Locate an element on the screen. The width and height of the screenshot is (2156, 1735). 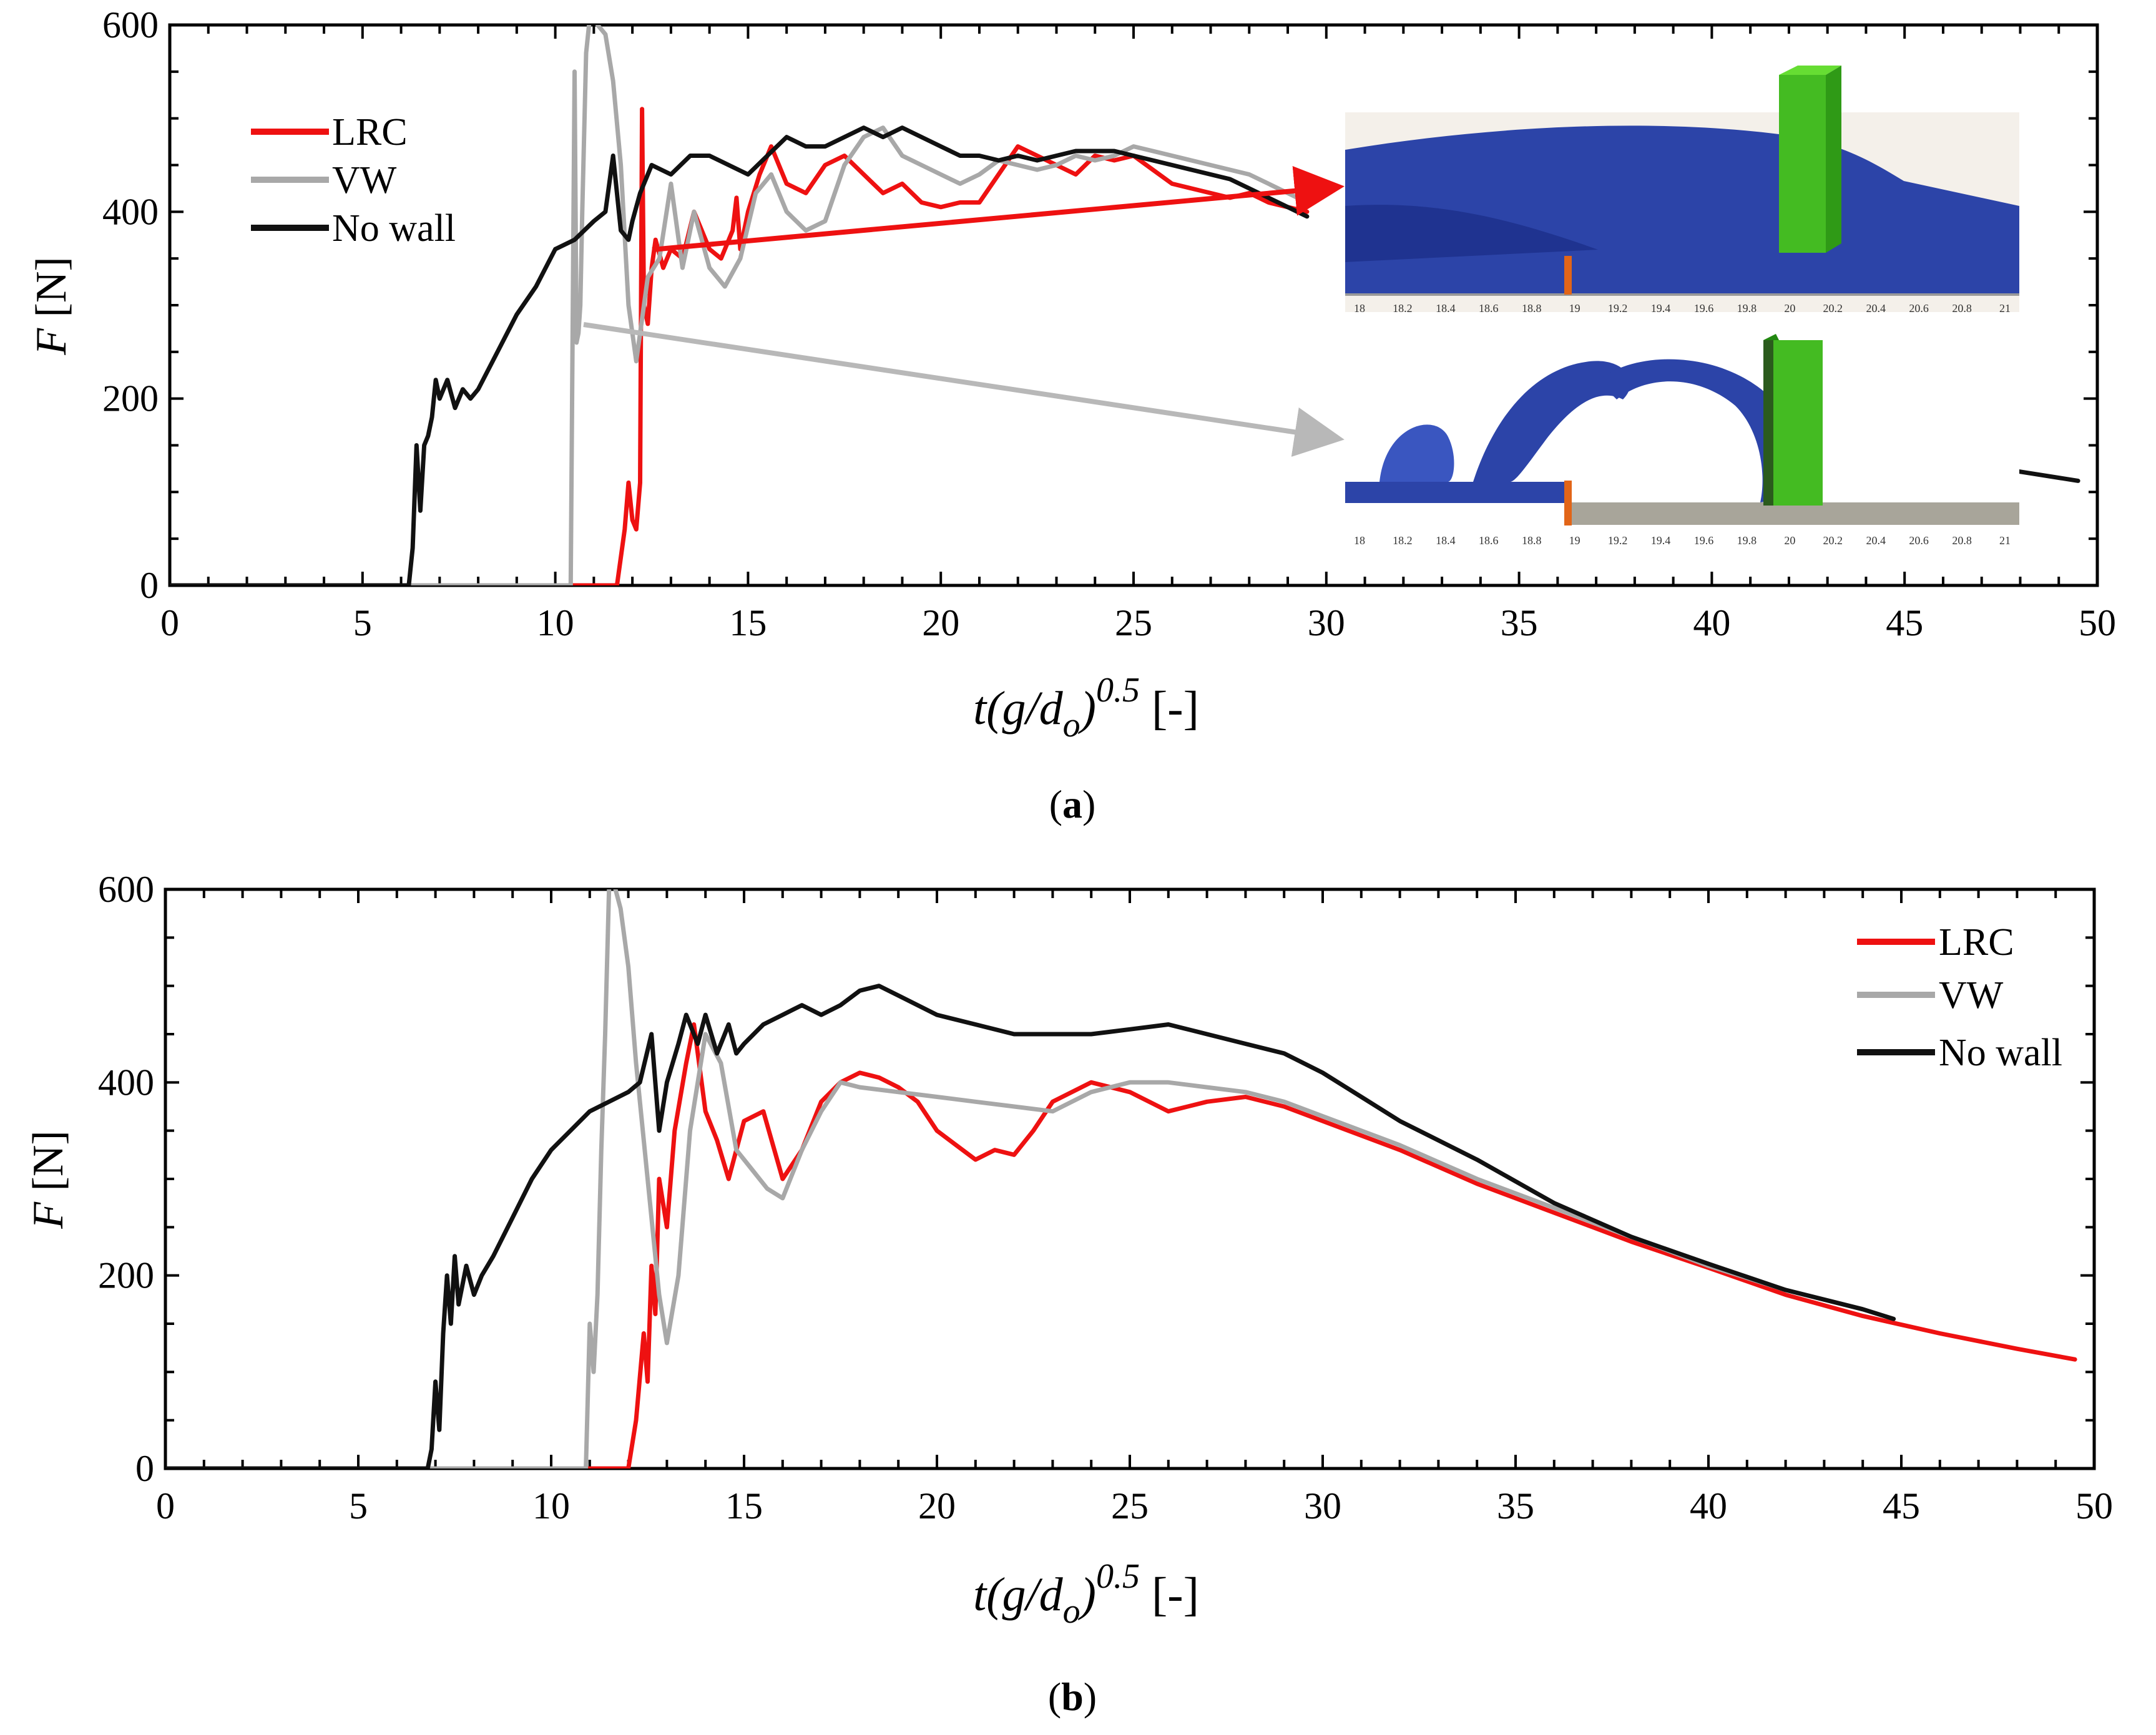
legend-a-label-lrc: LRC is located at coordinates (370, 132).